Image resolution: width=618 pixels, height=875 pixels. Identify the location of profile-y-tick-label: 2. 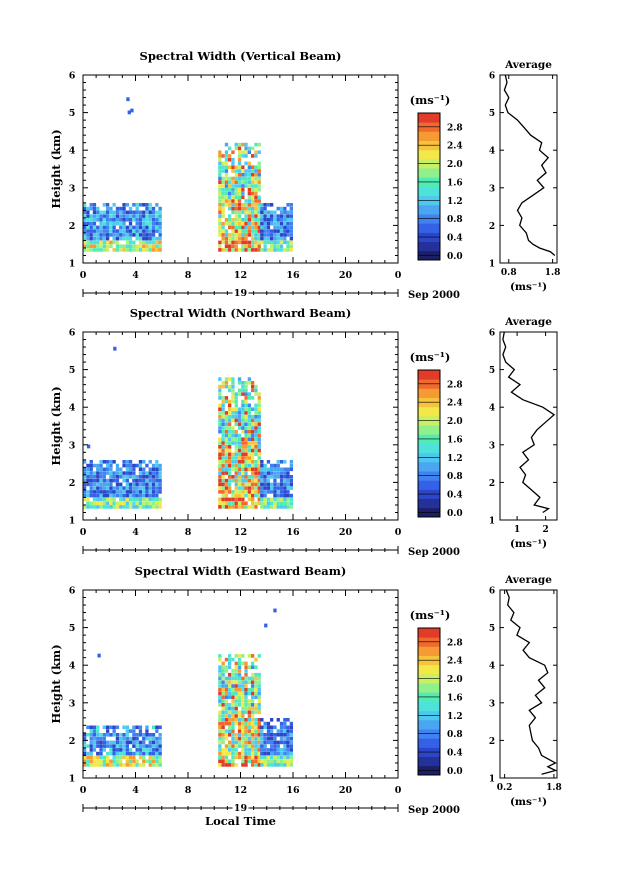
(492, 227).